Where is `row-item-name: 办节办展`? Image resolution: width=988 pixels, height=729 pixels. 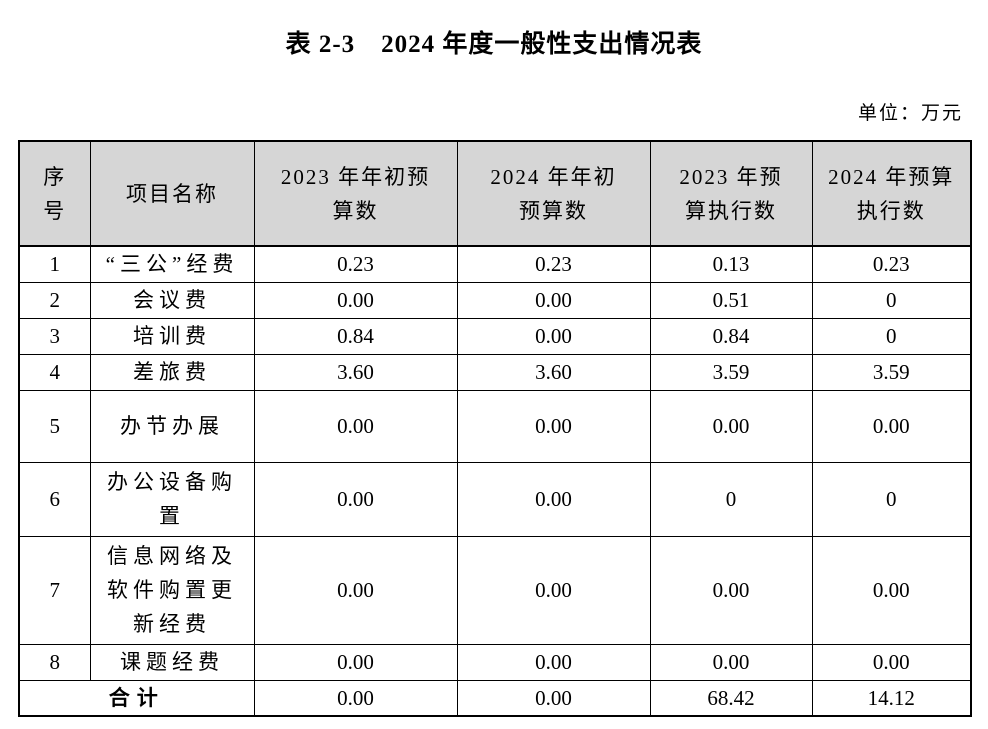
row-item-name: 办节办展 is located at coordinates (172, 426).